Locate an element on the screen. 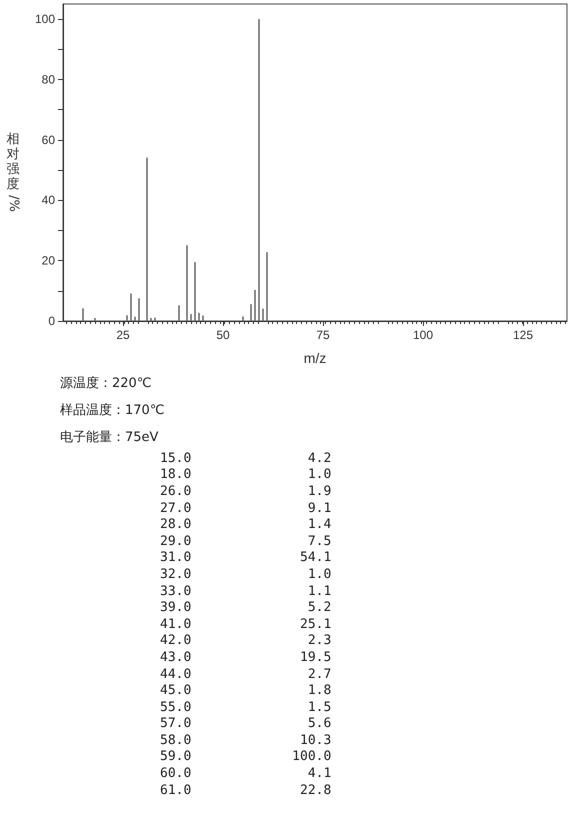  y-tick-label: 60 is located at coordinates (49, 139).